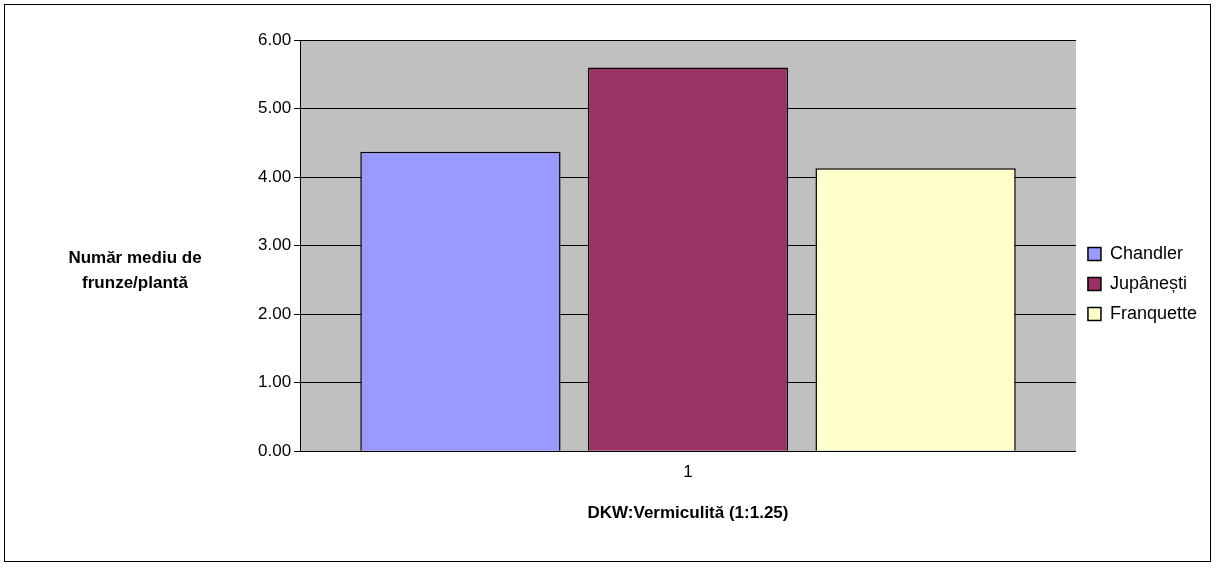  I want to click on legend-label: Franquette, so click(1153, 312).